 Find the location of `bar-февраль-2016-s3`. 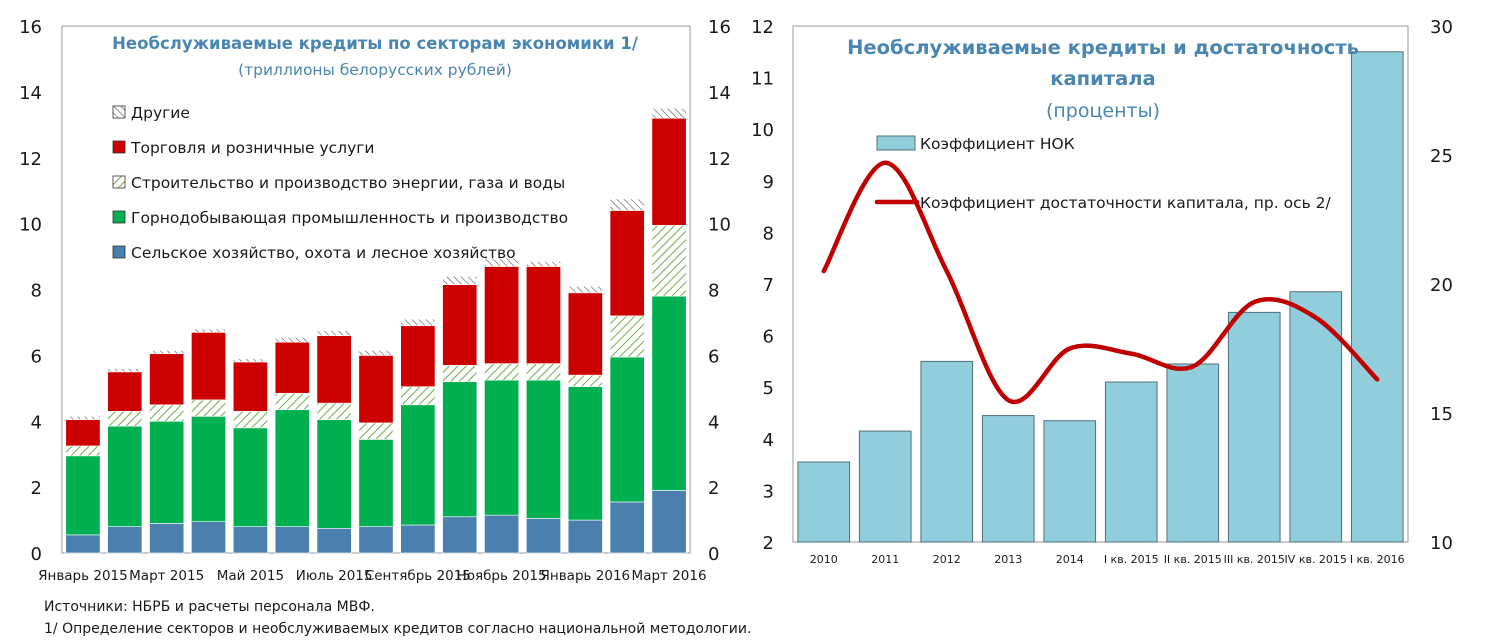

bar-февраль-2016-s3 is located at coordinates (627, 263).